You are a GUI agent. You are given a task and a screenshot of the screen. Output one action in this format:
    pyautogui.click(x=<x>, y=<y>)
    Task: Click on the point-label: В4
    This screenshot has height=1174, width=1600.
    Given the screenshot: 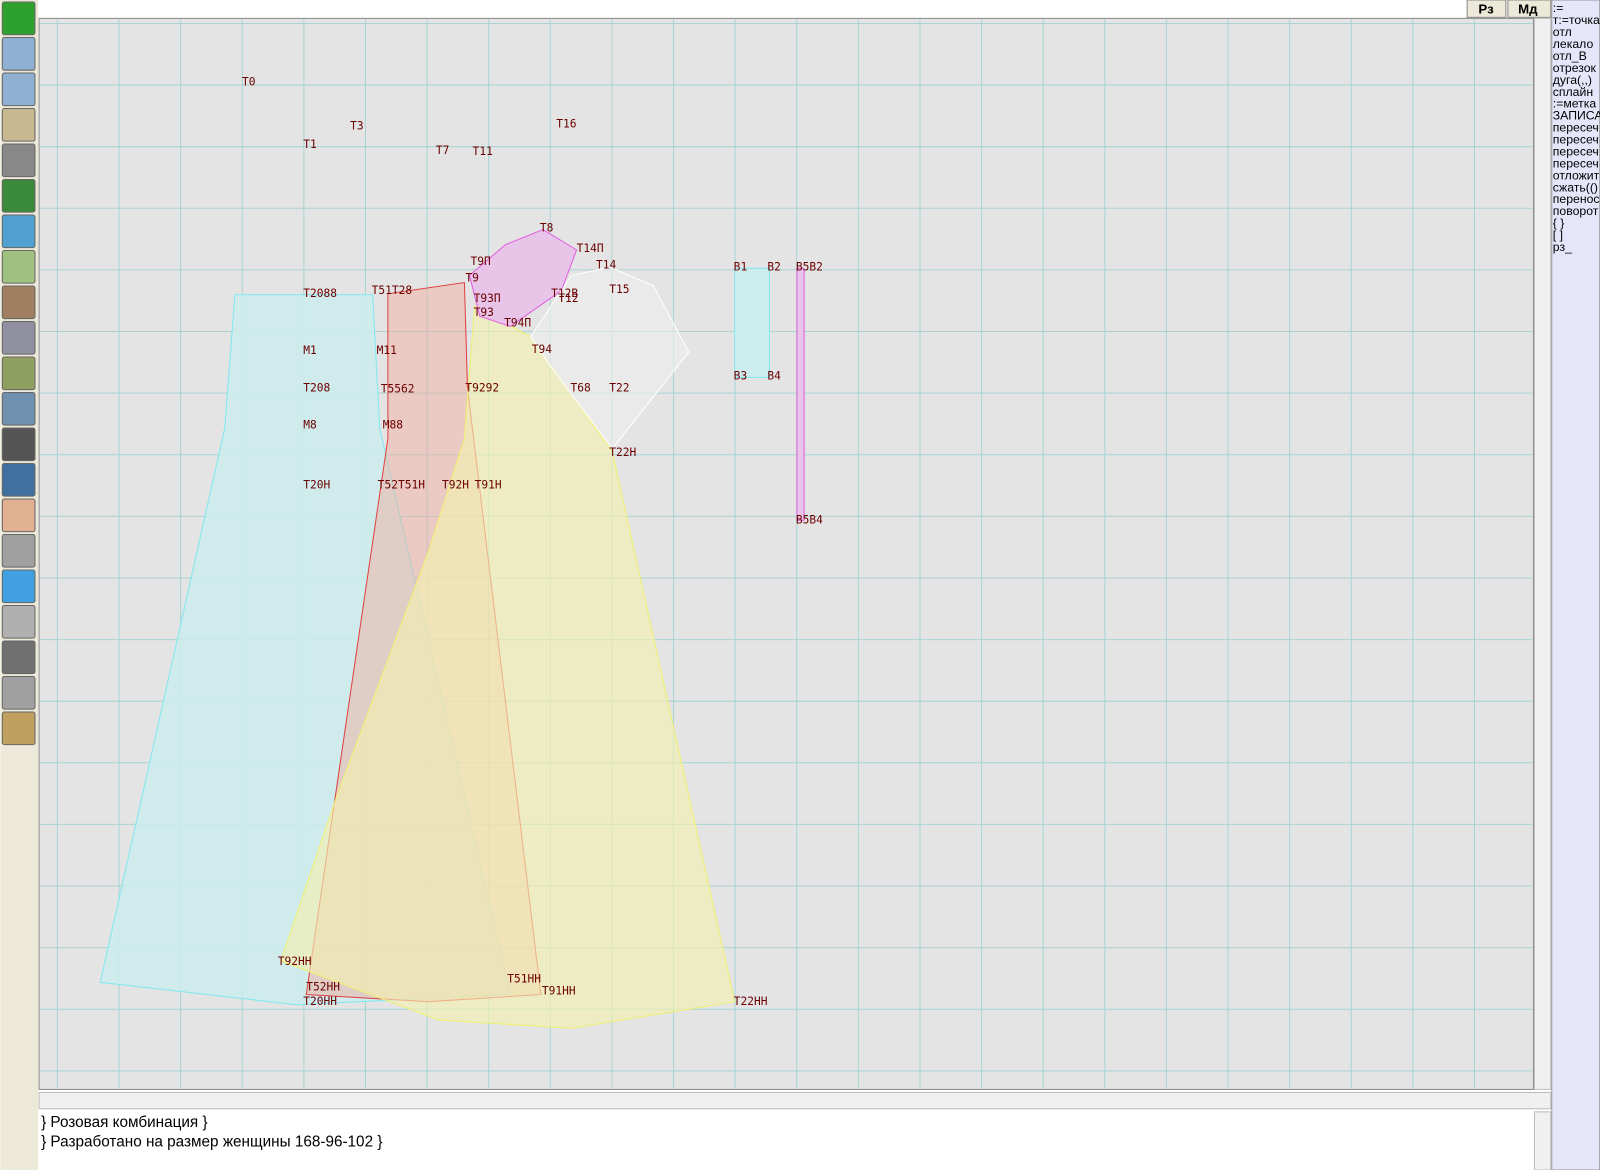 What is the action you would take?
    pyautogui.click(x=774, y=375)
    